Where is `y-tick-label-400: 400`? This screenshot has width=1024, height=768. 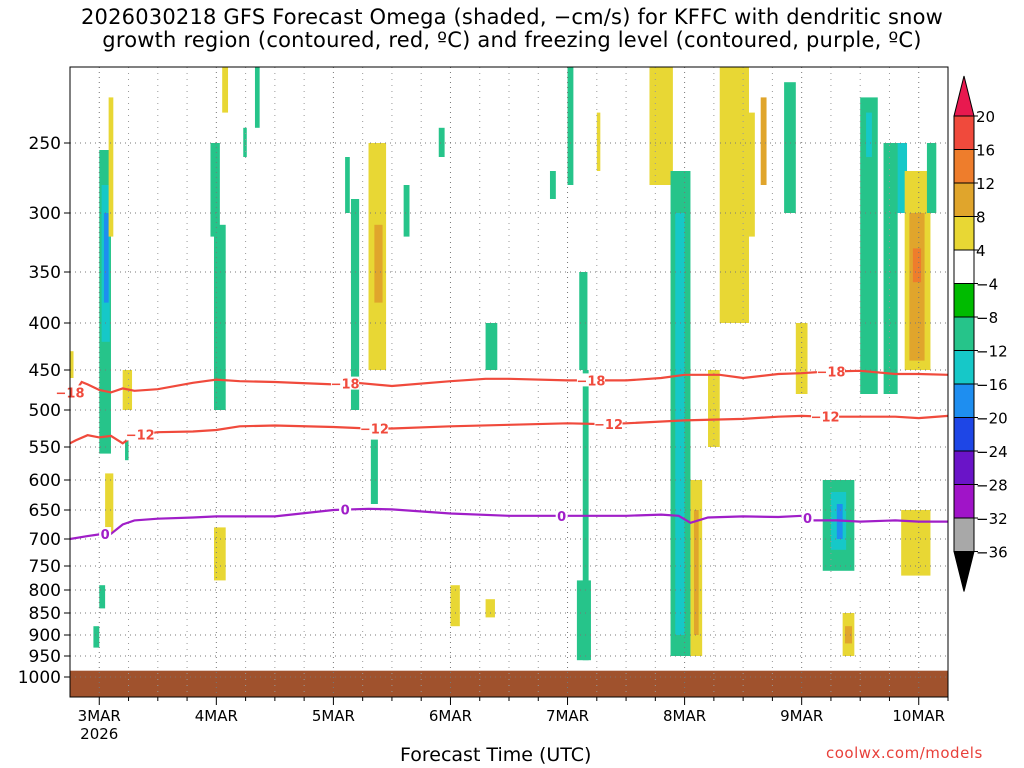 y-tick-label-400: 400 is located at coordinates (45, 324).